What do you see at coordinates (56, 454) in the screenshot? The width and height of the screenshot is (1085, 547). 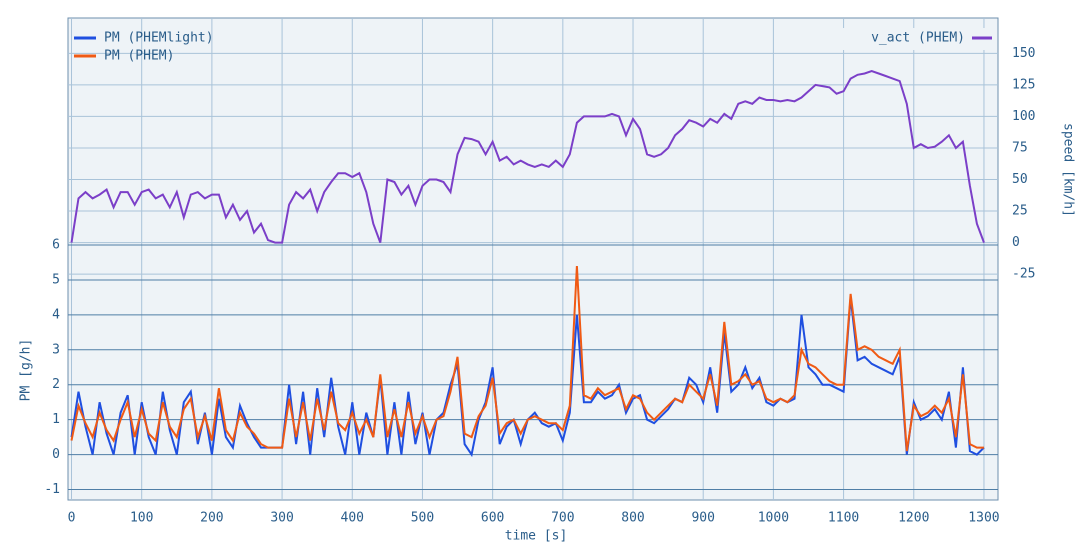 I see `y-tick-label: 0` at bounding box center [56, 454].